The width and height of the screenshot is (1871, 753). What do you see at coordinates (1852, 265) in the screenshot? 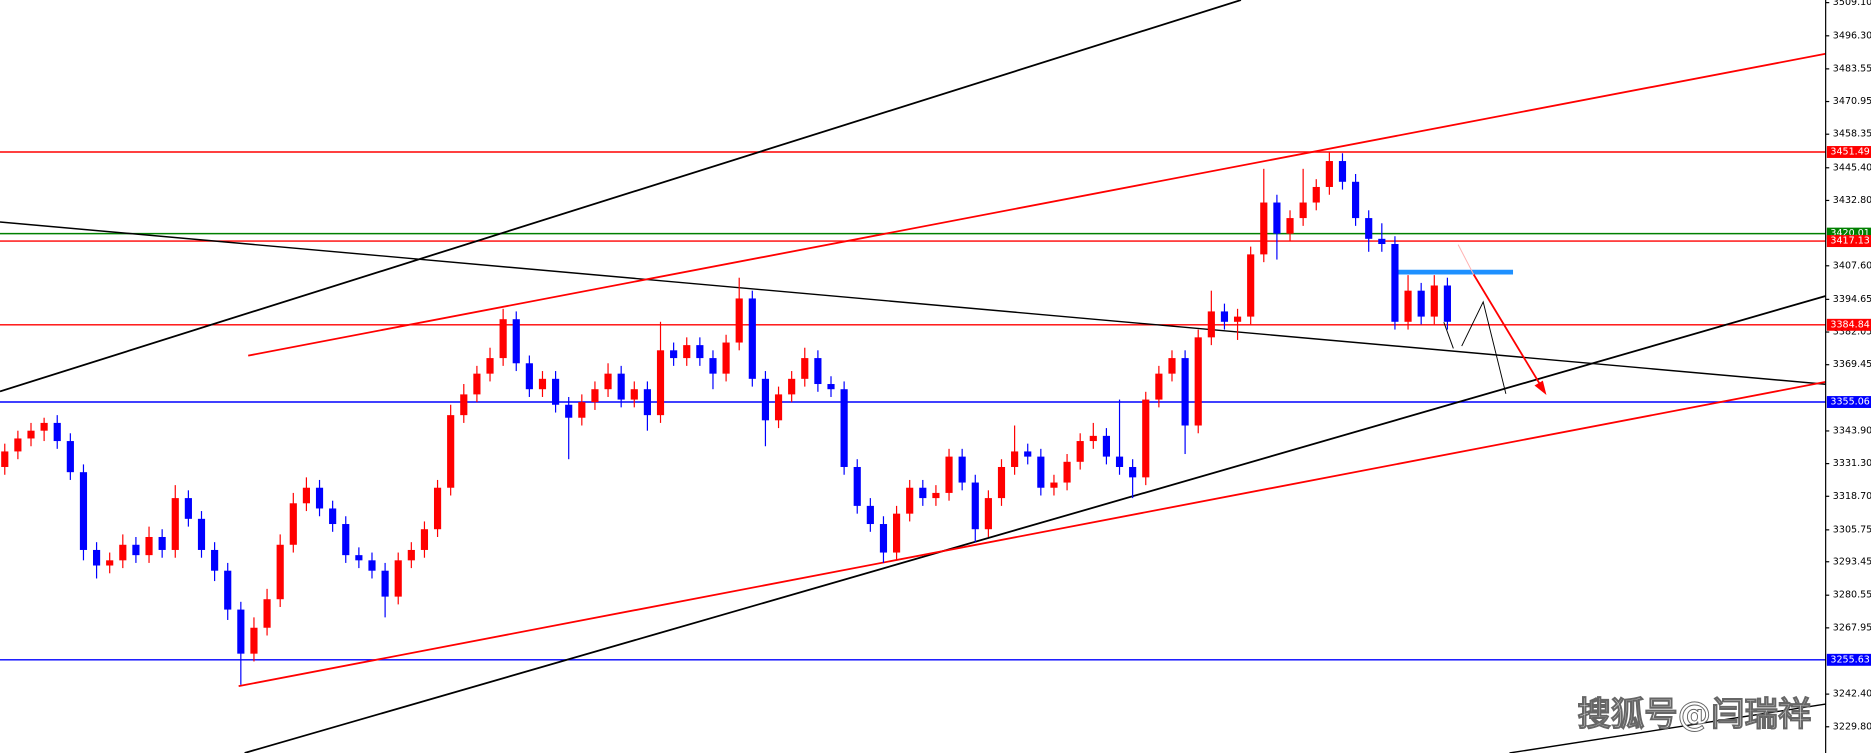
I see `y-tick-label: 3407.60` at bounding box center [1852, 265].